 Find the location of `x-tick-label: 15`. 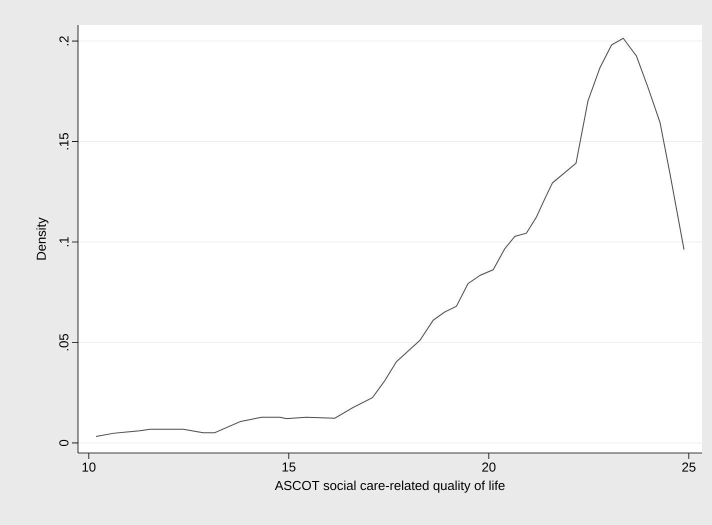

x-tick-label: 15 is located at coordinates (289, 467).